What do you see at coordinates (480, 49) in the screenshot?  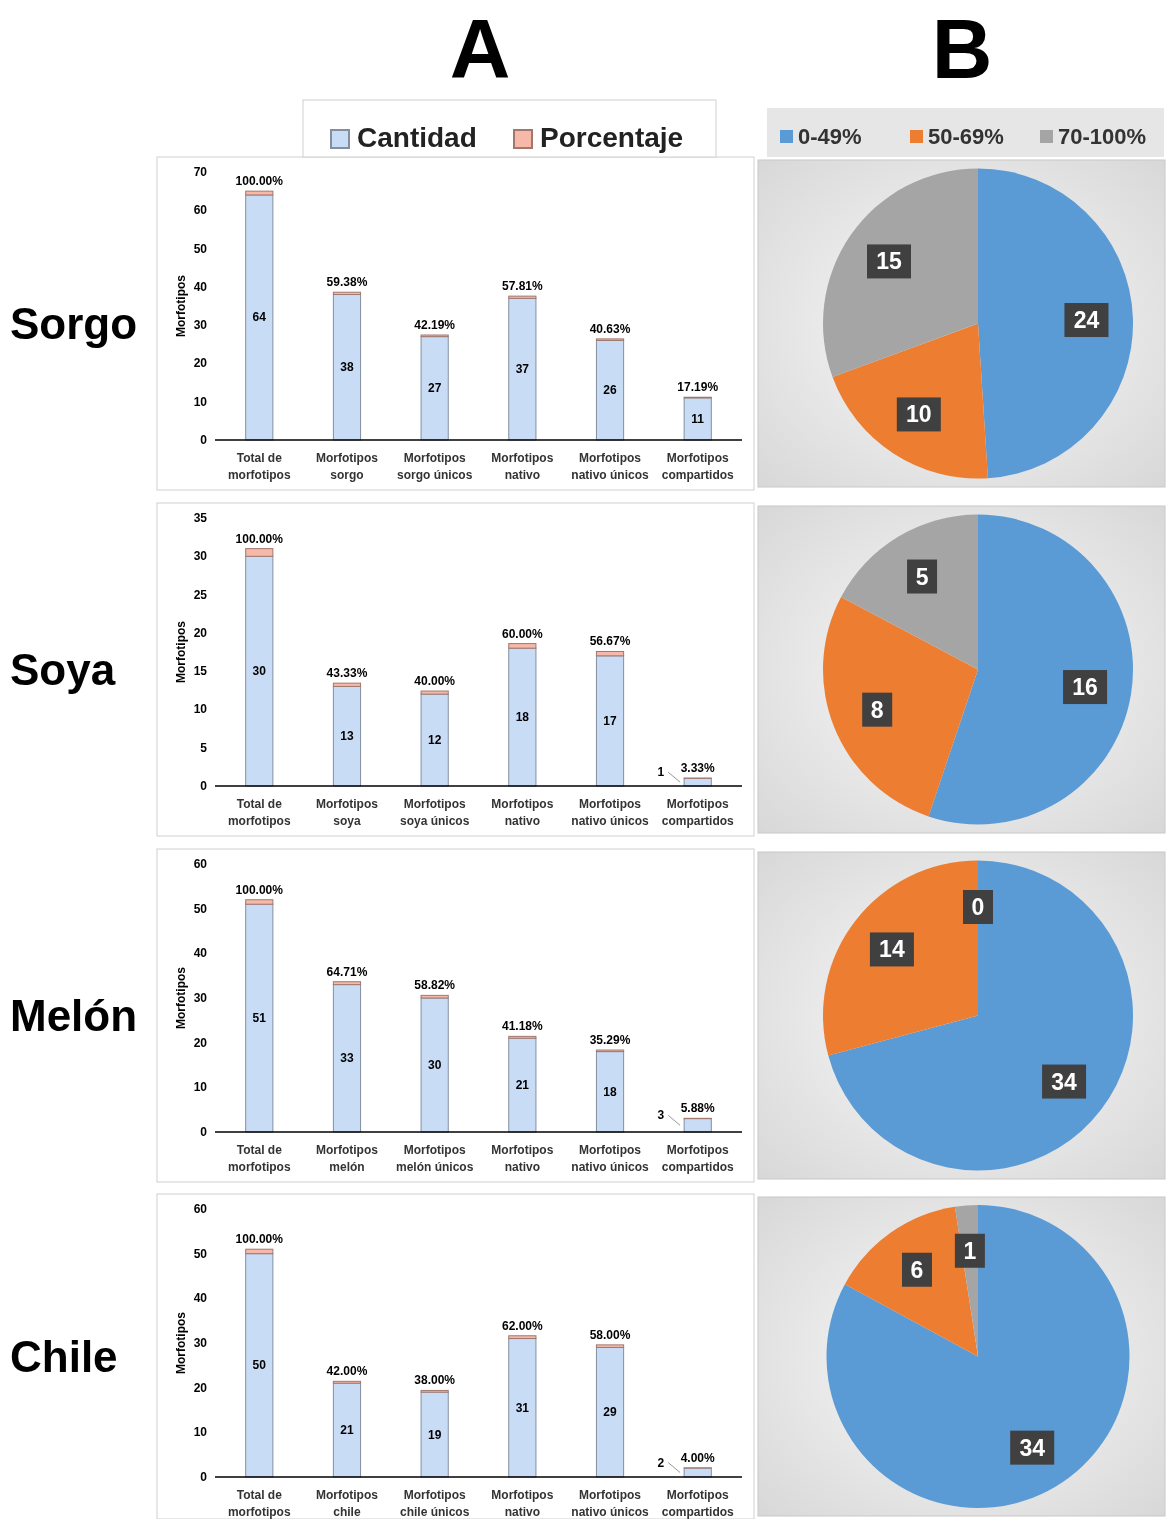 I see `text: A` at bounding box center [480, 49].